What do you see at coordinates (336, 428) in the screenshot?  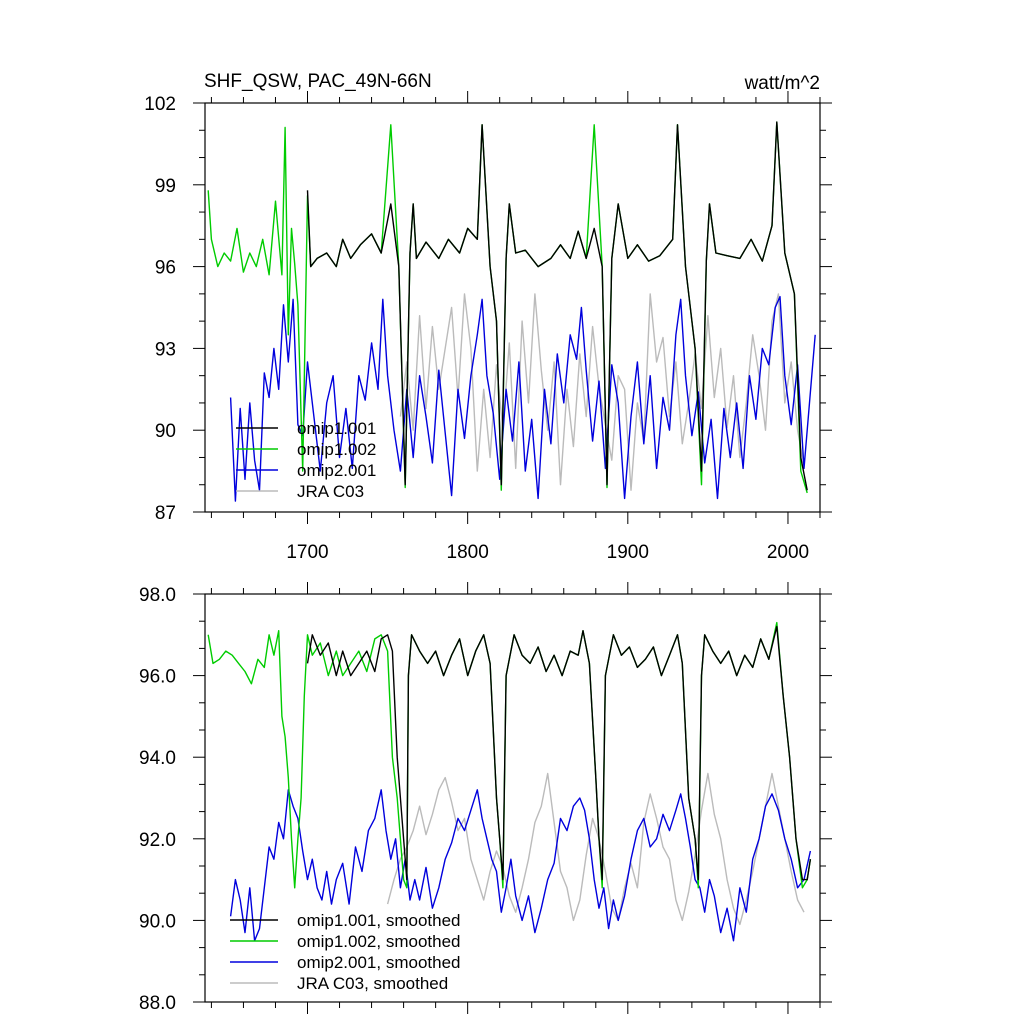 I see `top-legend-label-0: omip1.001` at bounding box center [336, 428].